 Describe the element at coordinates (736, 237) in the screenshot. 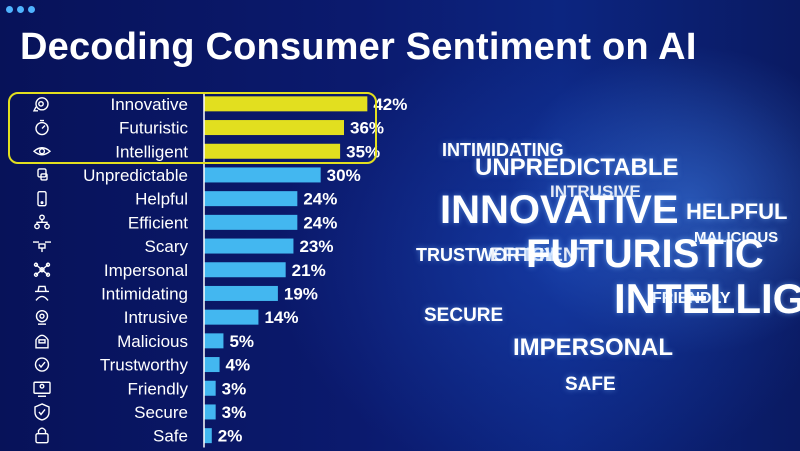

I see `word-malicious: MALICIOUS` at that location.